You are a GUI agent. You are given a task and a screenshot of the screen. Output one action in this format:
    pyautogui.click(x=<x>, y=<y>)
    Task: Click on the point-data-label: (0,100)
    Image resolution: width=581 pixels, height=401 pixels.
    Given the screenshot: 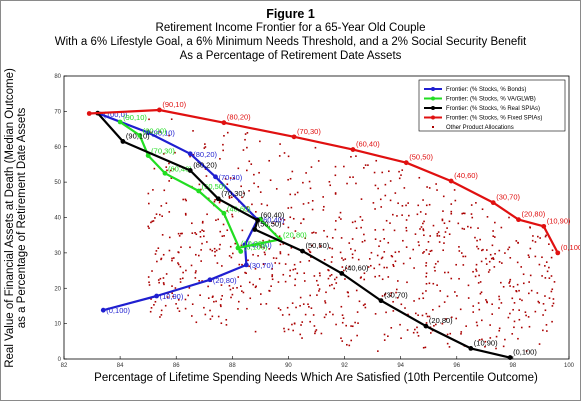 What is the action you would take?
    pyautogui.click(x=570, y=247)
    